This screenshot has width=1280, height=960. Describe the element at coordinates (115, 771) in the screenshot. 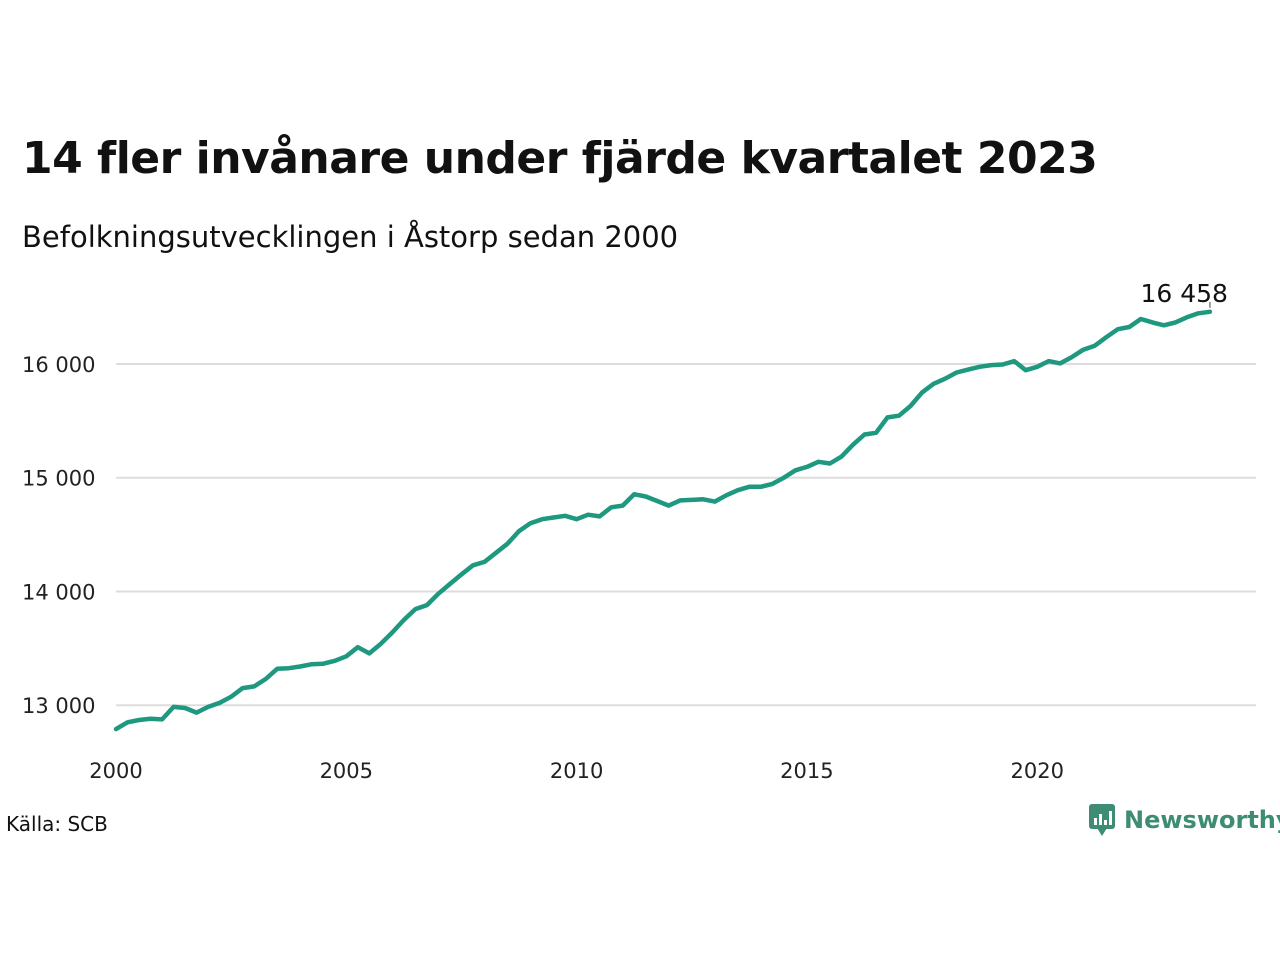

I see `x-tick-label: 2000` at that location.